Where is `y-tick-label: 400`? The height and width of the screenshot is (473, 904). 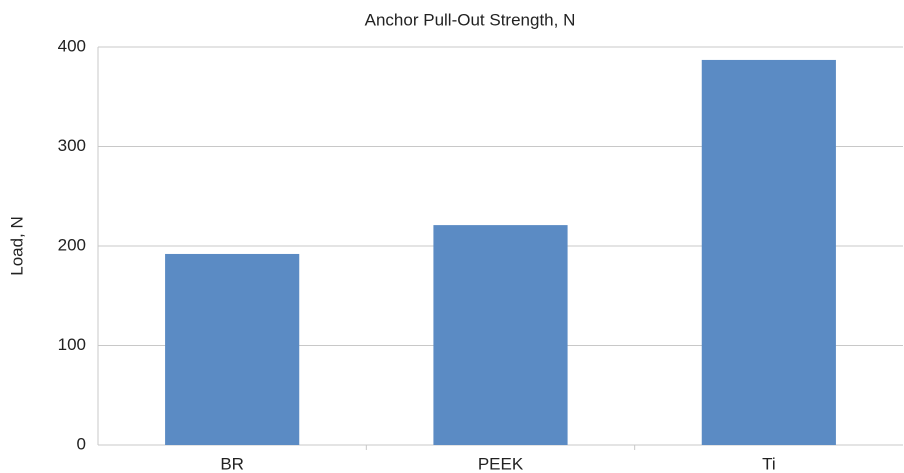
y-tick-label: 400 is located at coordinates (72, 45).